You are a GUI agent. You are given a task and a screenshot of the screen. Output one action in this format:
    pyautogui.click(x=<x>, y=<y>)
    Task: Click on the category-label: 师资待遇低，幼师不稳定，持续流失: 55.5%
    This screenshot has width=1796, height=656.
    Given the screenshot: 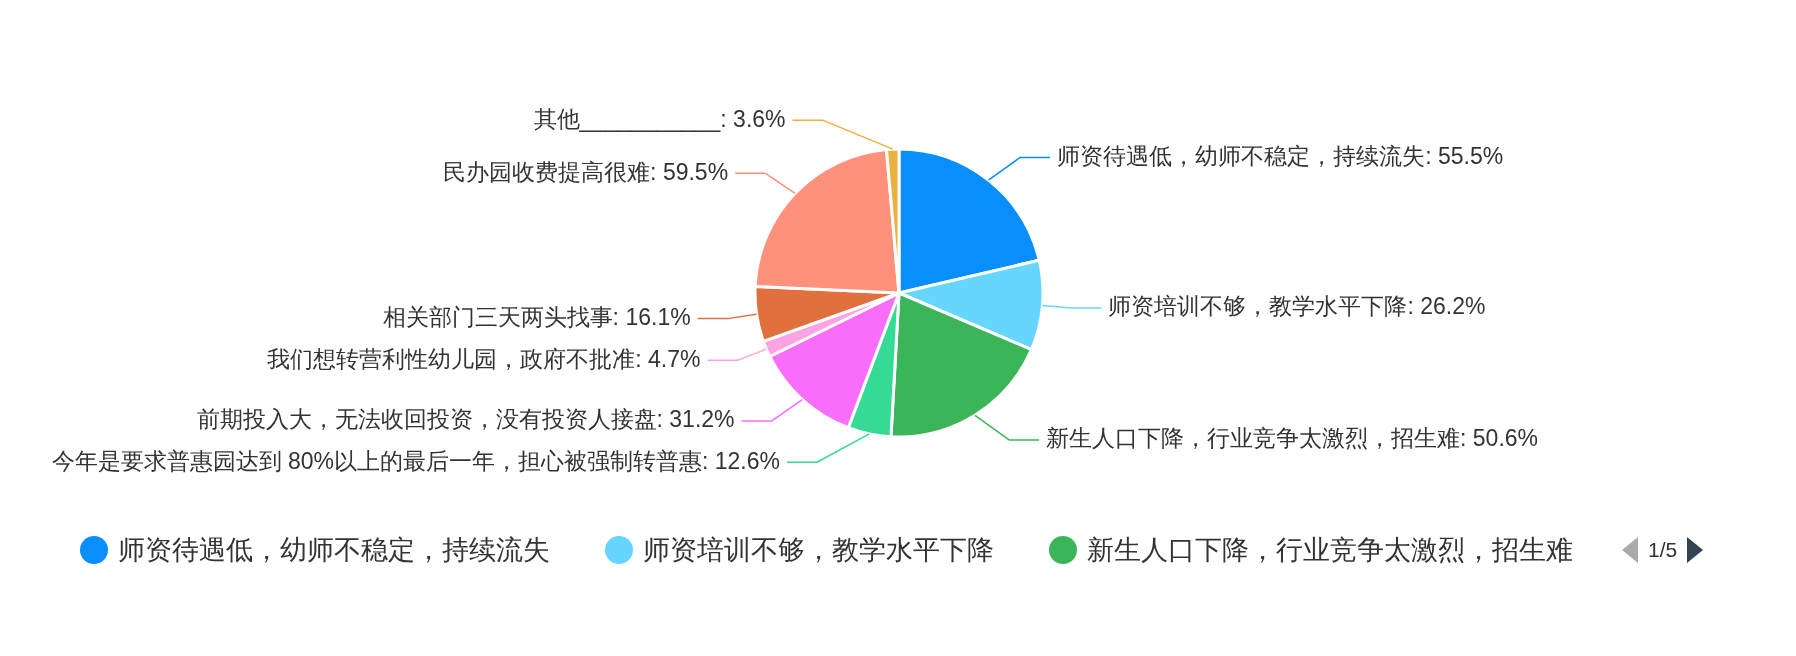 What is the action you would take?
    pyautogui.click(x=1280, y=155)
    